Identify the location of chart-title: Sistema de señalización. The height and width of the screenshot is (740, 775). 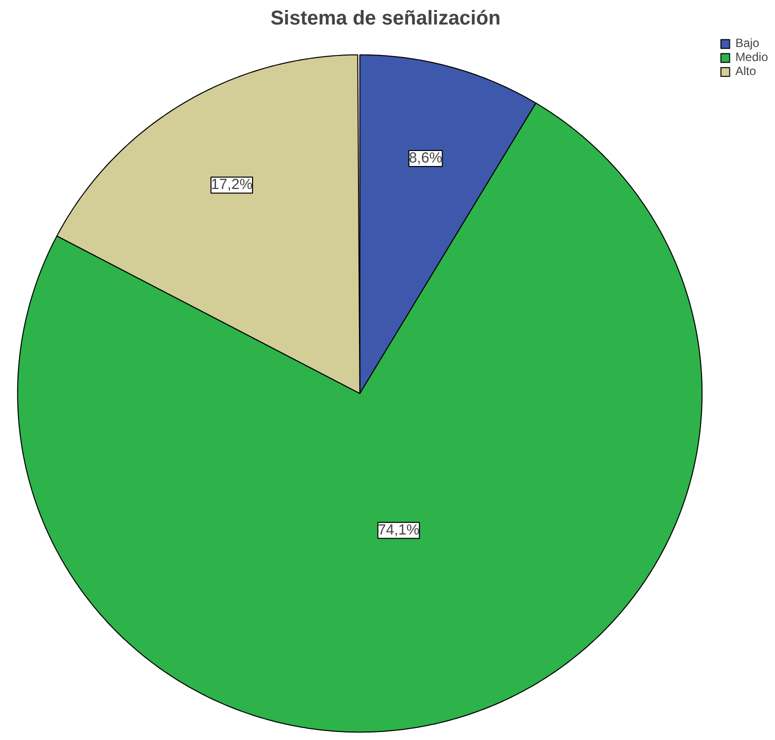
(385, 19).